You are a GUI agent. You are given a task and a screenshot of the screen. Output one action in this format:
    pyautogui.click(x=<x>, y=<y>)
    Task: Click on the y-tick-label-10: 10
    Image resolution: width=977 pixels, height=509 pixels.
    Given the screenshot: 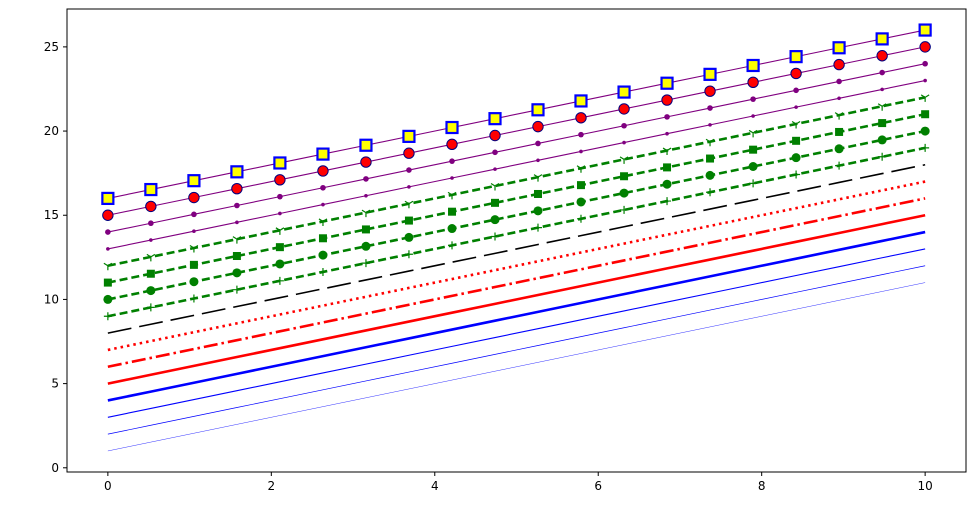 What is the action you would take?
    pyautogui.click(x=51, y=299)
    